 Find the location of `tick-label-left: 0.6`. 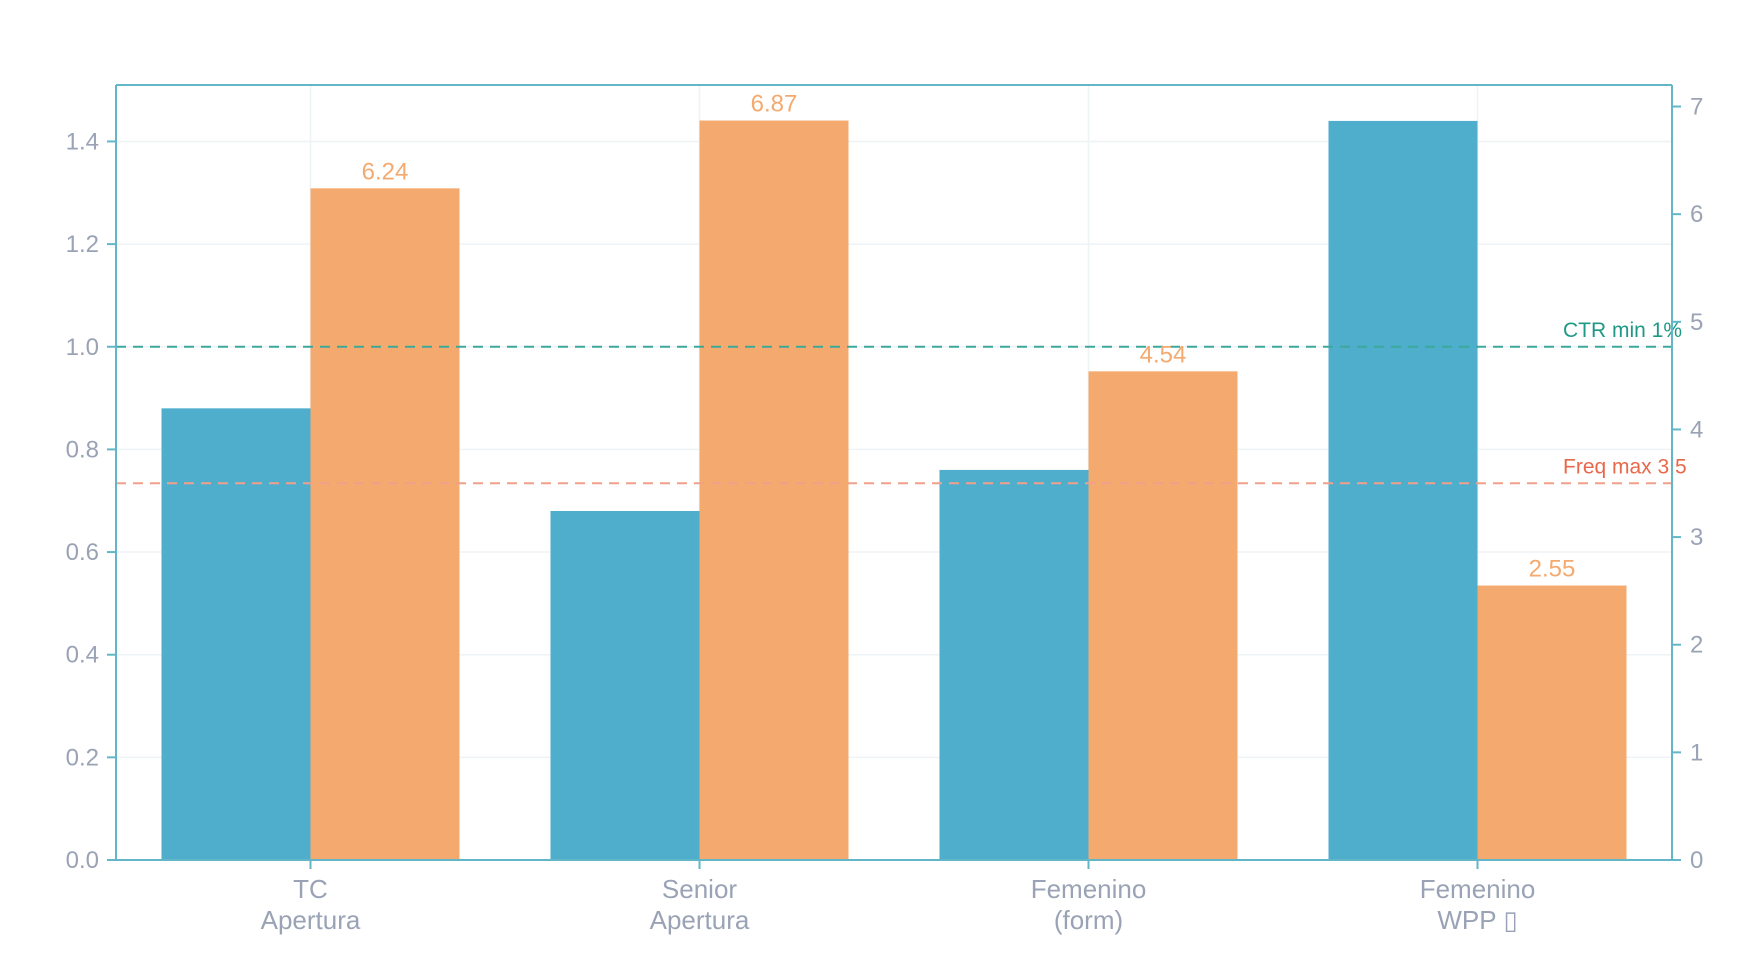

tick-label-left: 0.6 is located at coordinates (82, 552).